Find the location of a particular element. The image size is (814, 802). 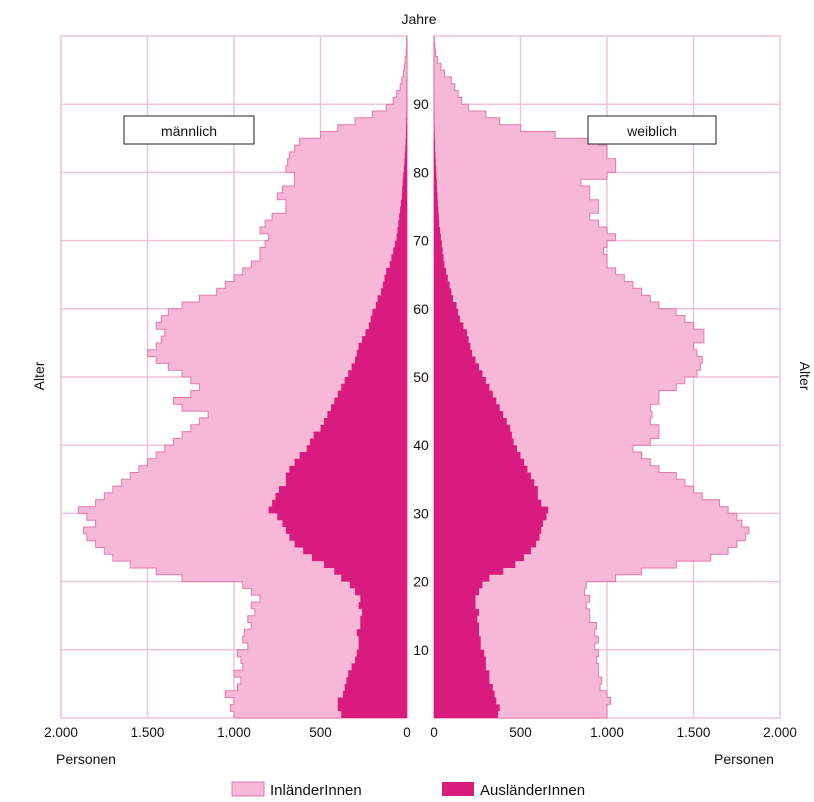

male-side-label: männlich is located at coordinates (189, 131).